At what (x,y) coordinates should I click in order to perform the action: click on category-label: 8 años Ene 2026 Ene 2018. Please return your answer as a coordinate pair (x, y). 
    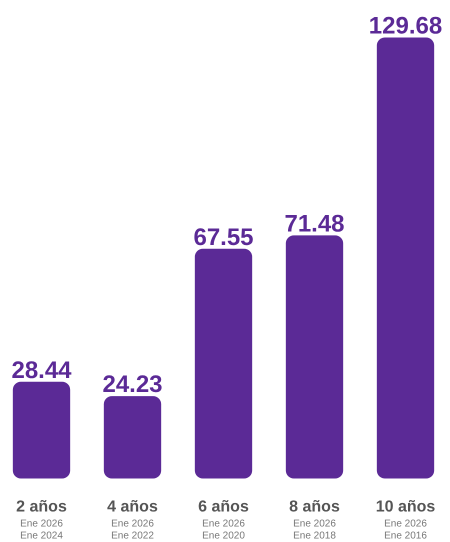
    Looking at the image, I should click on (314, 520).